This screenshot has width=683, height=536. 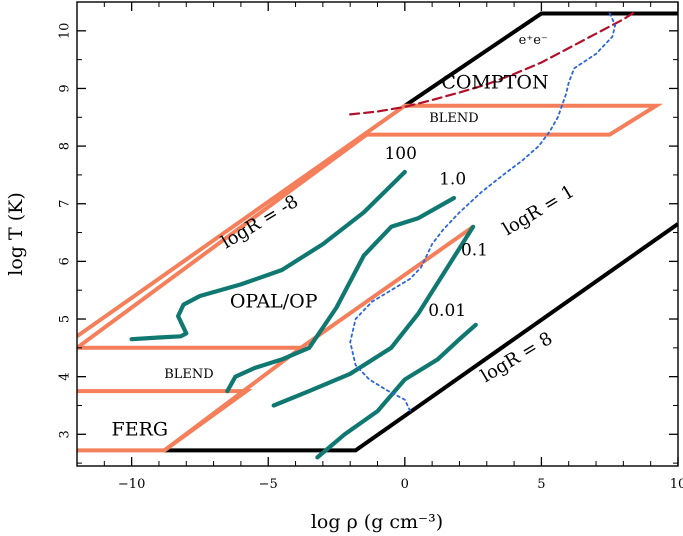 I want to click on x-tick-label: 5, so click(x=541, y=484).